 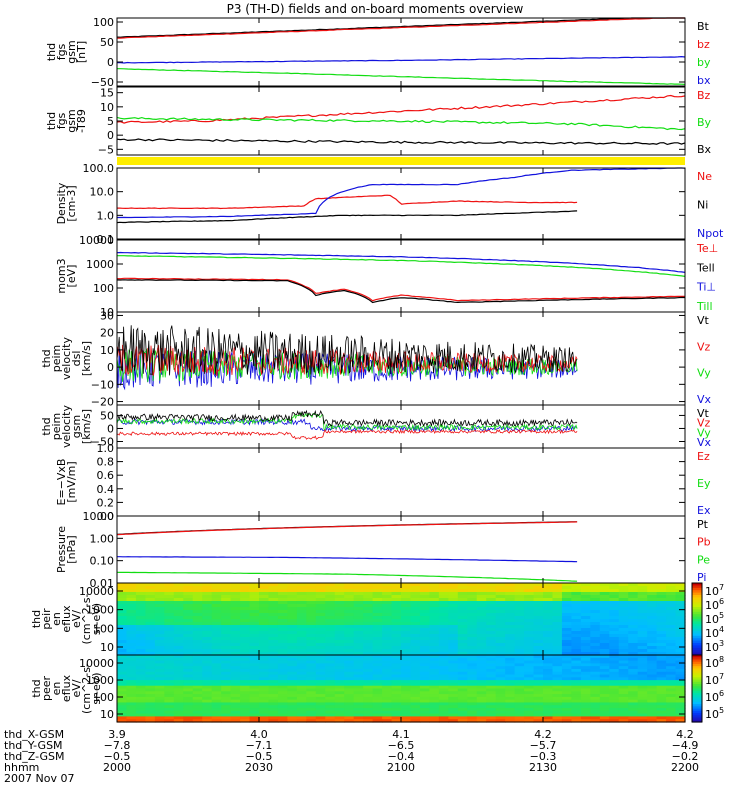 What do you see at coordinates (103, 288) in the screenshot?
I see `panel4-ytick-label: 100` at bounding box center [103, 288].